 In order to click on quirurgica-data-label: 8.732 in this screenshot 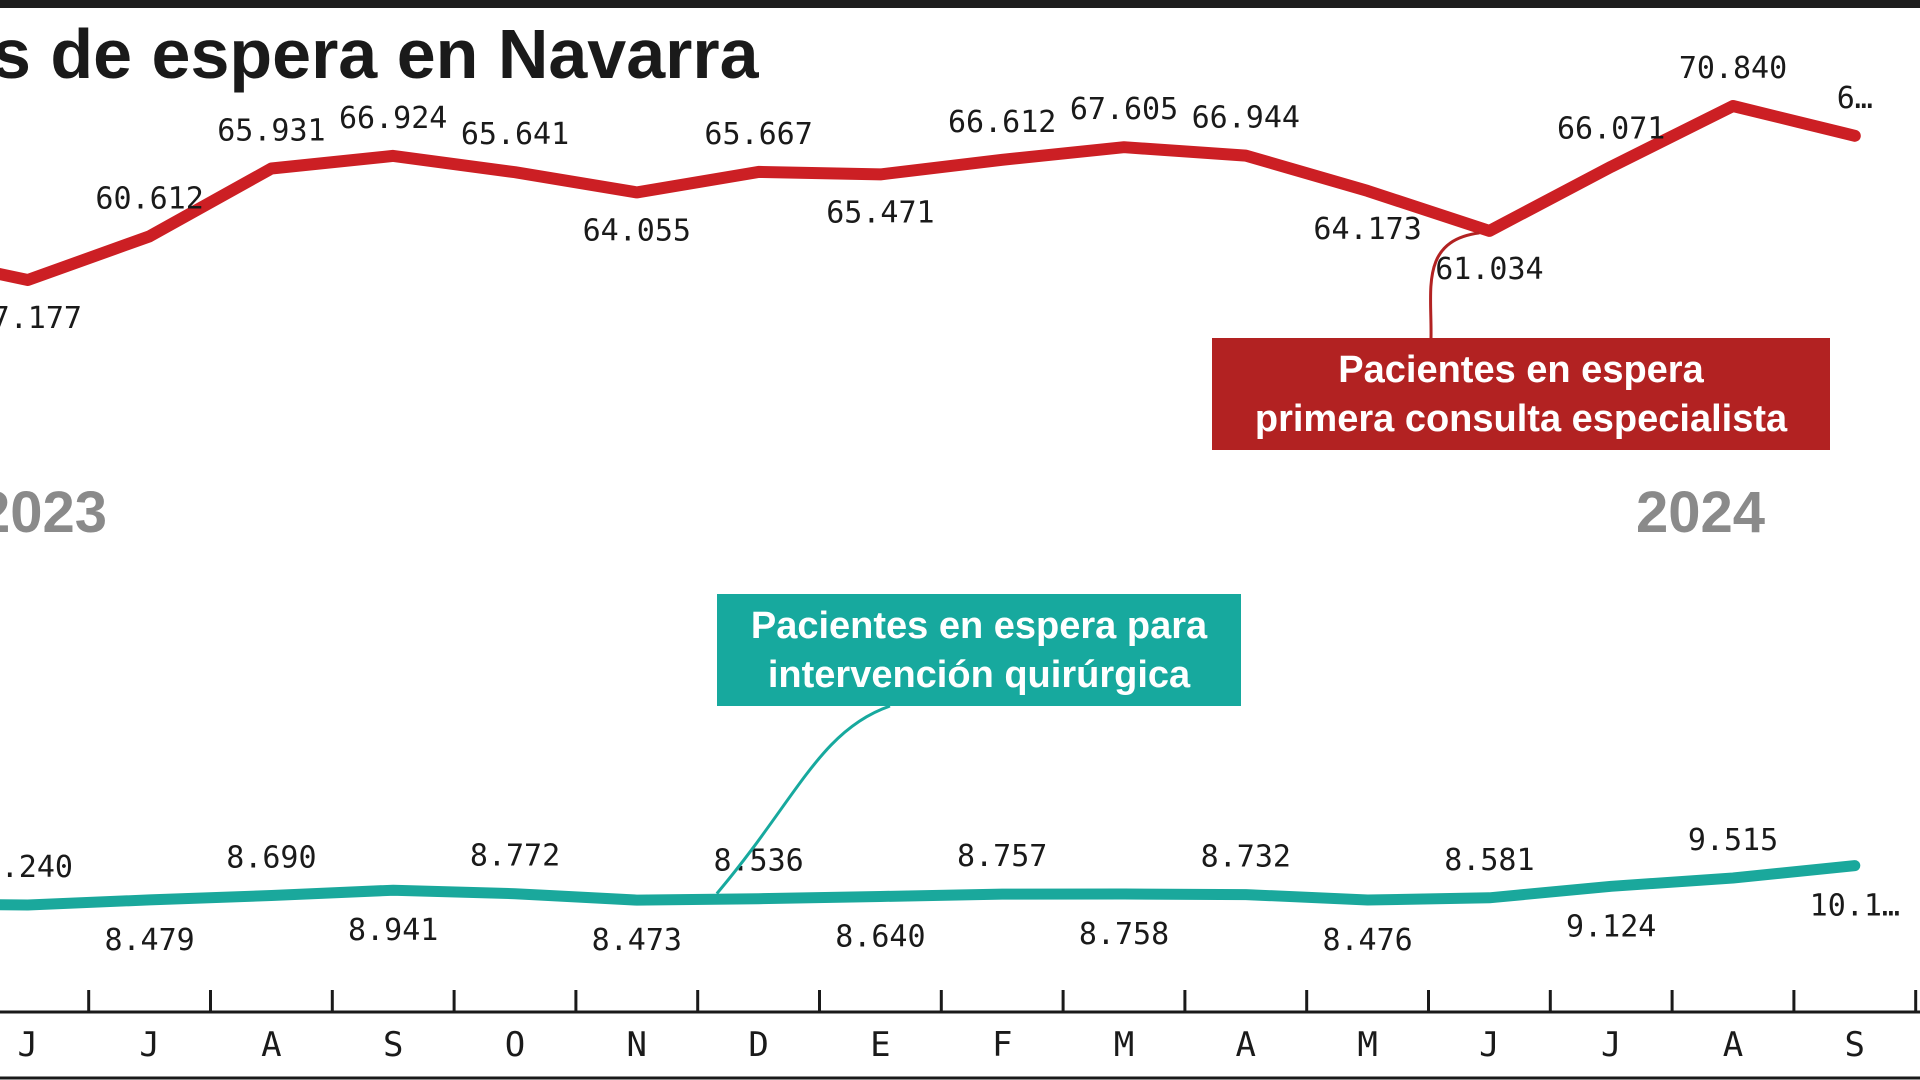, I will do `click(1246, 857)`.